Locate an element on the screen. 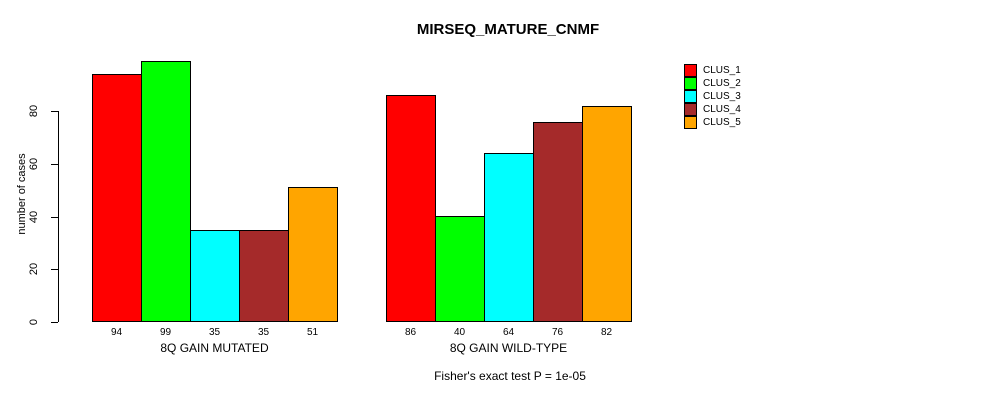  legend-item-clus_4: CLUS_4 is located at coordinates (712, 109).